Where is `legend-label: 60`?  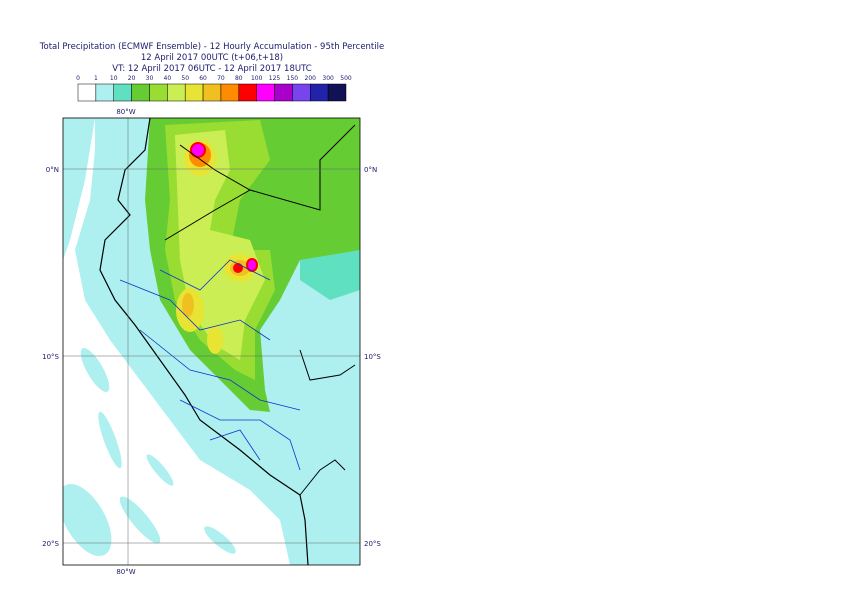
legend-label: 60 is located at coordinates (203, 78).